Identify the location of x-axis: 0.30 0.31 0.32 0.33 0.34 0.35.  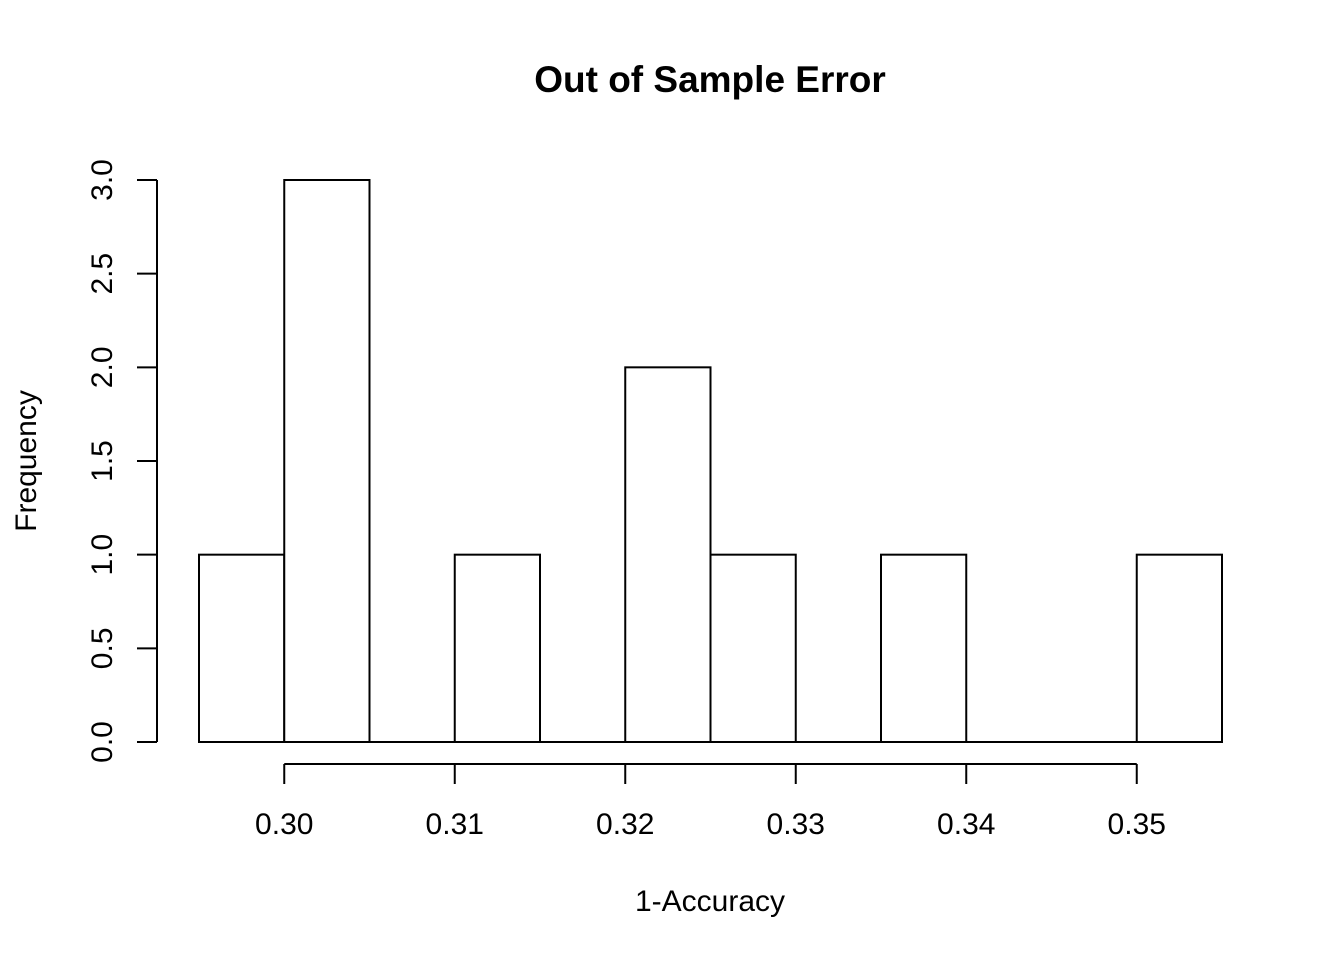
(710, 802).